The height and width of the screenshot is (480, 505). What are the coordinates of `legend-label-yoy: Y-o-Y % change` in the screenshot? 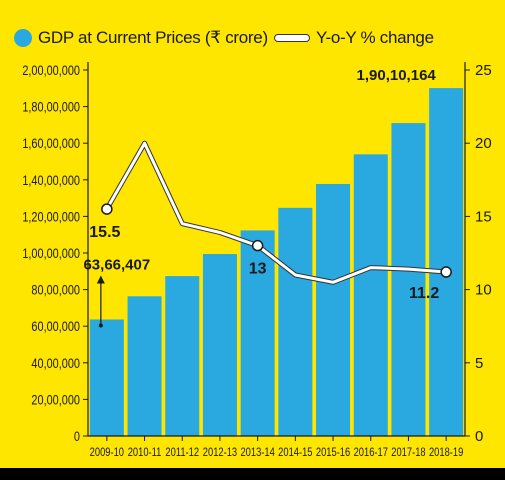 It's located at (375, 37).